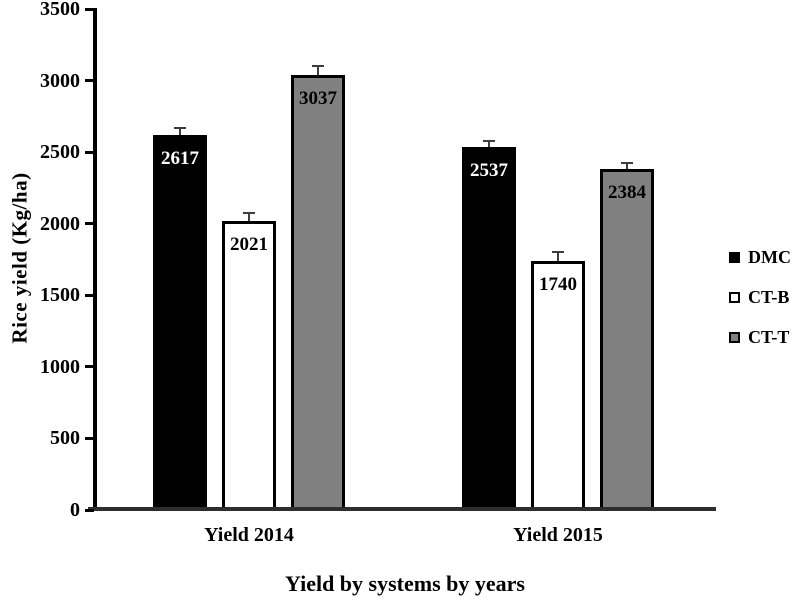 The height and width of the screenshot is (600, 800). What do you see at coordinates (249, 244) in the screenshot?
I see `bar-value-label: 2021` at bounding box center [249, 244].